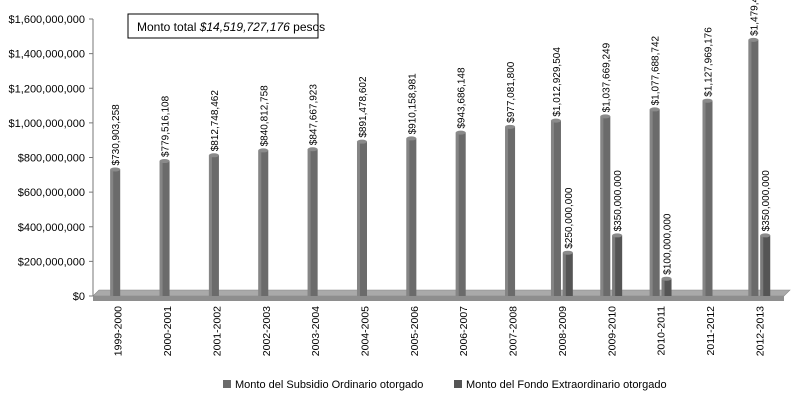 The image size is (796, 393). Describe the element at coordinates (711, 331) in the screenshot. I see `x-tick-label: 2011-2012` at that location.